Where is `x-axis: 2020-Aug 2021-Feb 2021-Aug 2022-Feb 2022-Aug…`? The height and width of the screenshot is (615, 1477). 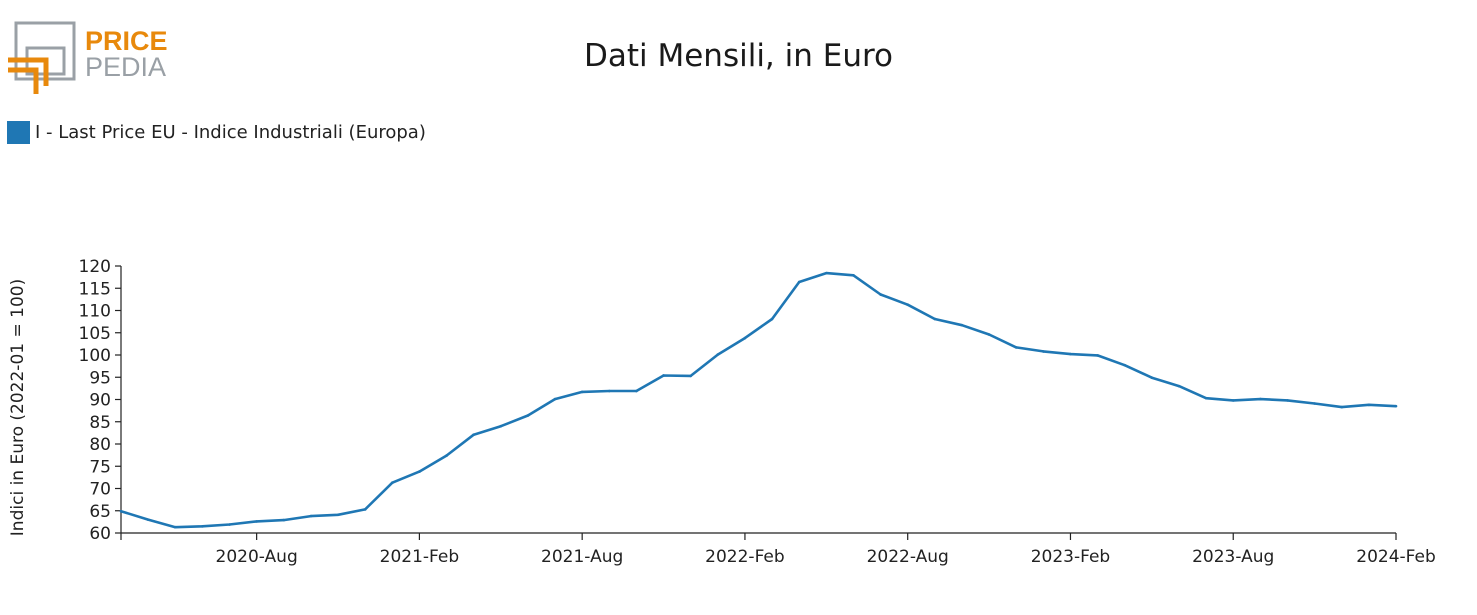
x-axis: 2020-Aug 2021-Feb 2021-Aug 2022-Feb 2022-Aug… is located at coordinates (778, 549).